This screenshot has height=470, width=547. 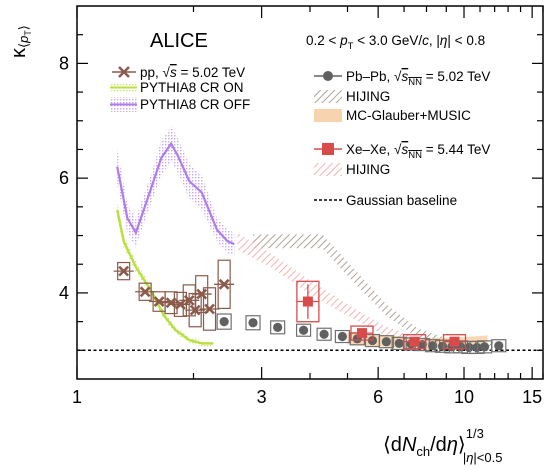 I want to click on y-tick-label: 8, so click(x=64, y=63).